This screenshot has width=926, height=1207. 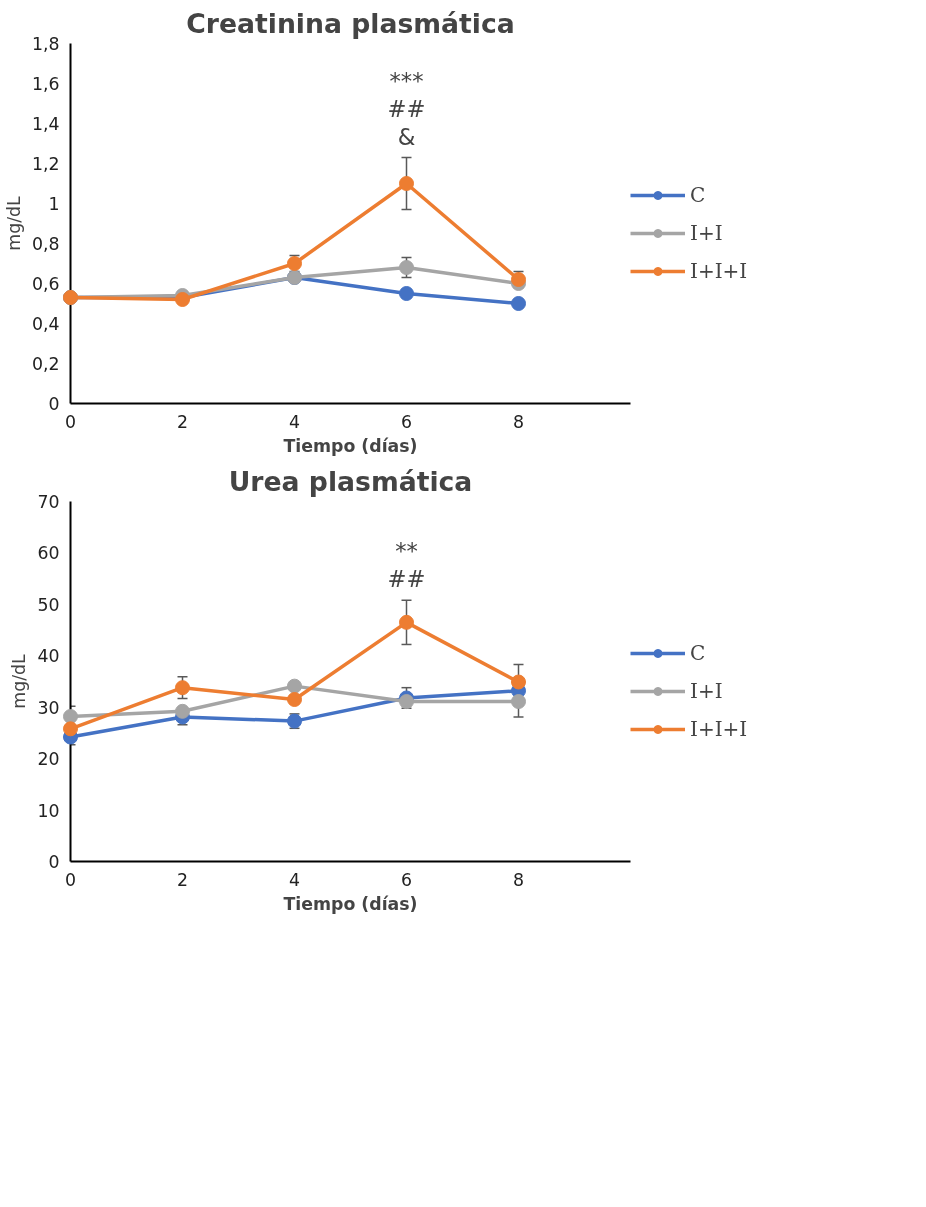 What do you see at coordinates (350, 481) in the screenshot?
I see `chart-title: Urea plasmática` at bounding box center [350, 481].